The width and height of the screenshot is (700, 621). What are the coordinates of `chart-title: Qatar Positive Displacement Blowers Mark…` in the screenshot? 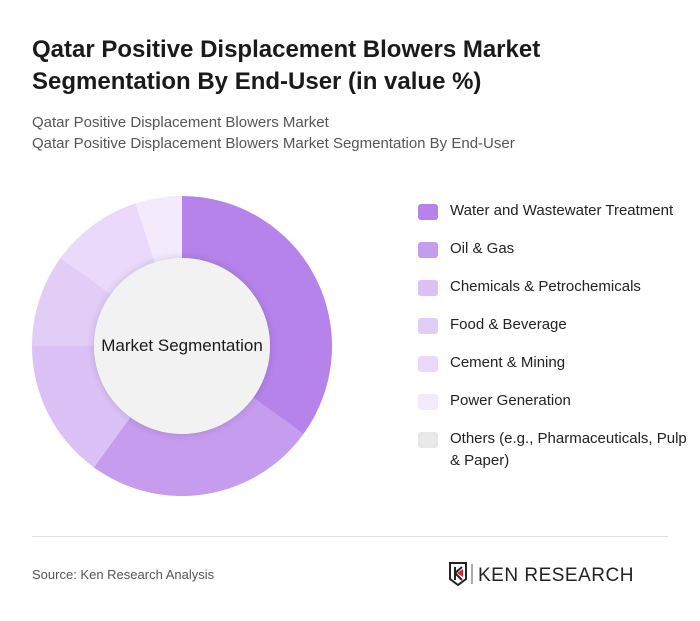 It's located at (286, 65).